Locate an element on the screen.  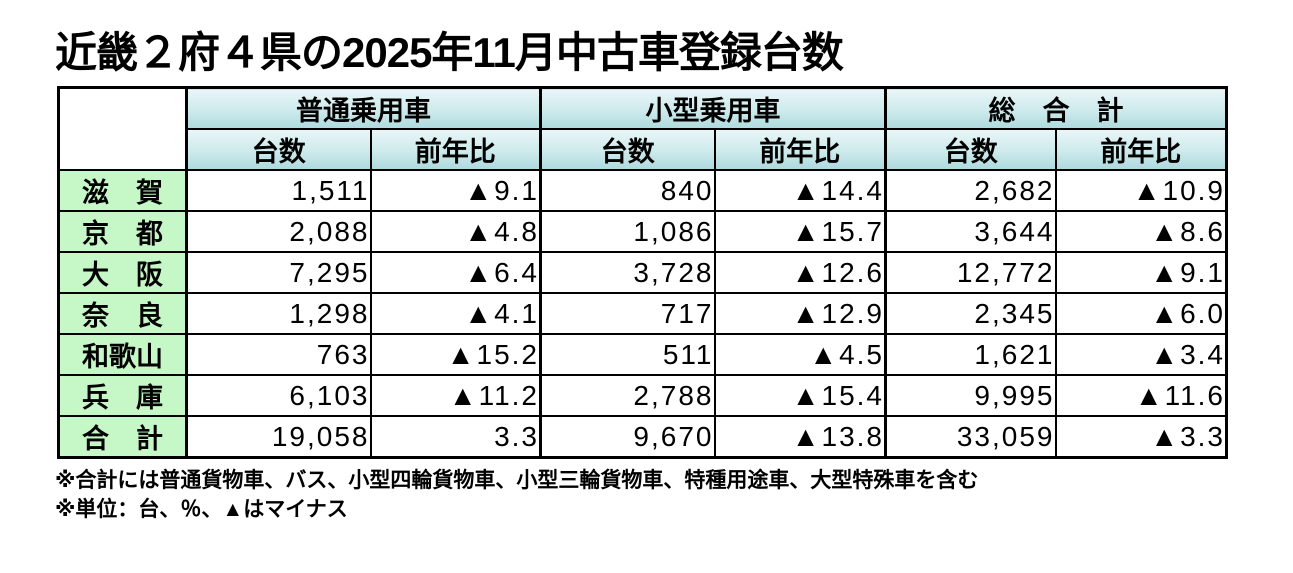
table-cell: 2,345 is located at coordinates (970, 314).